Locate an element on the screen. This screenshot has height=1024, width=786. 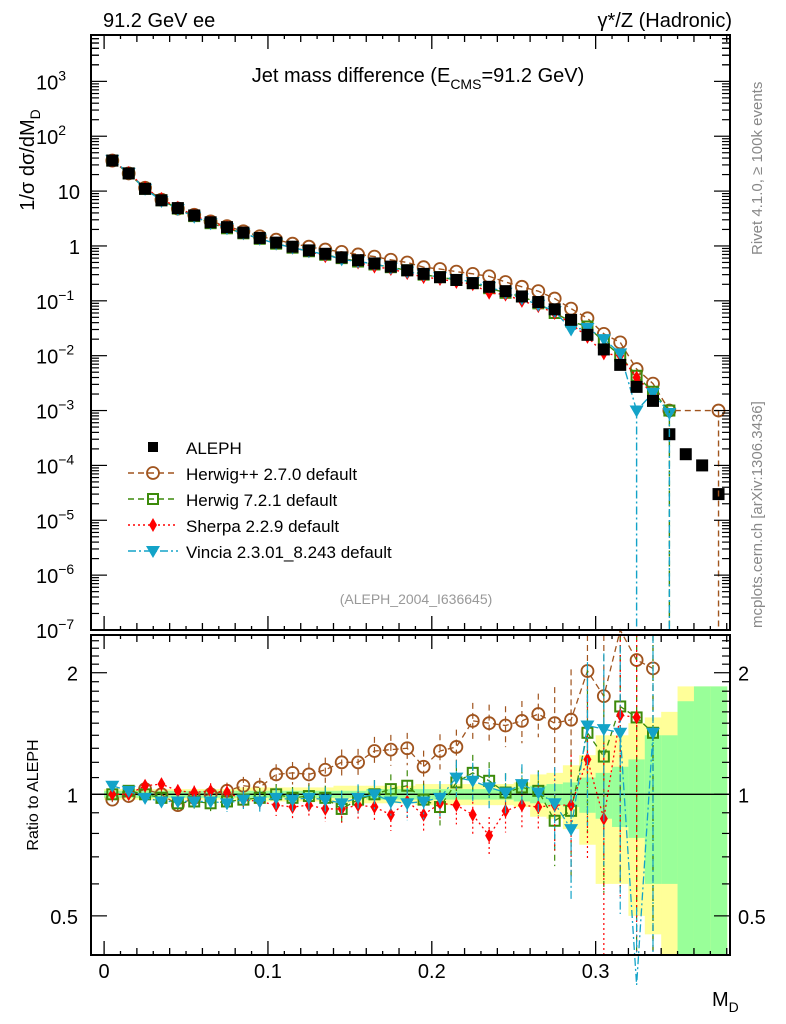
ratio-y-axis-label: Ratio to ALEPH is located at coordinates (33, 794).